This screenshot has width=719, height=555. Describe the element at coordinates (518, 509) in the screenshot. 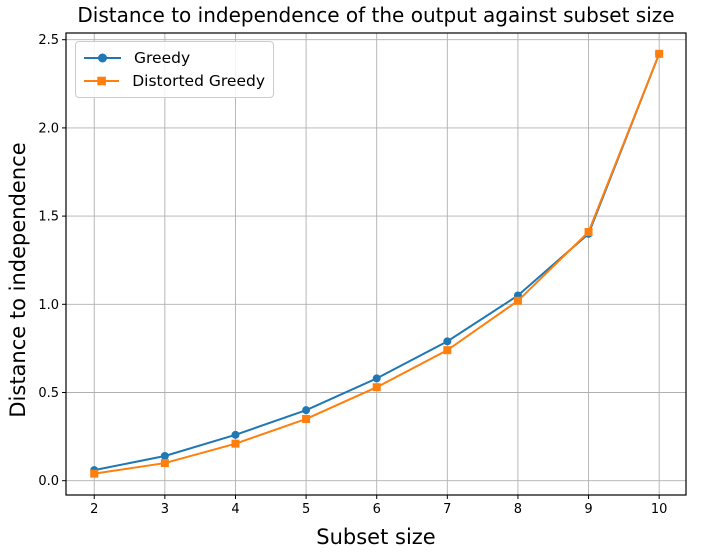

I see `x-tick-label: 8` at that location.